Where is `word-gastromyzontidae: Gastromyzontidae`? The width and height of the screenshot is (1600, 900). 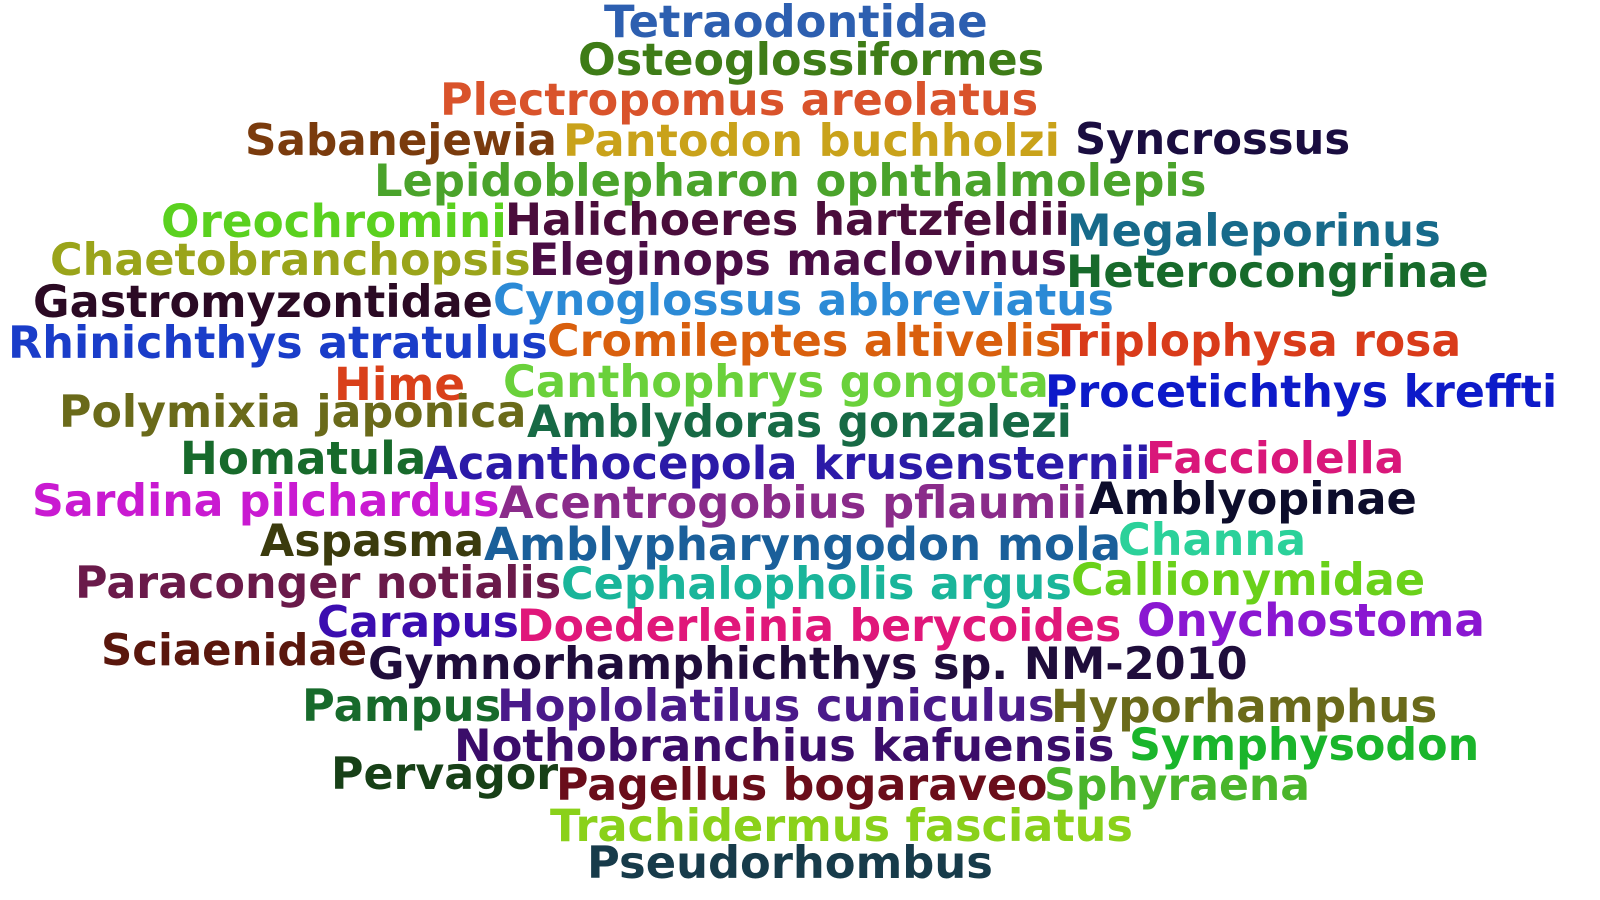 word-gastromyzontidae: Gastromyzontidae is located at coordinates (263, 302).